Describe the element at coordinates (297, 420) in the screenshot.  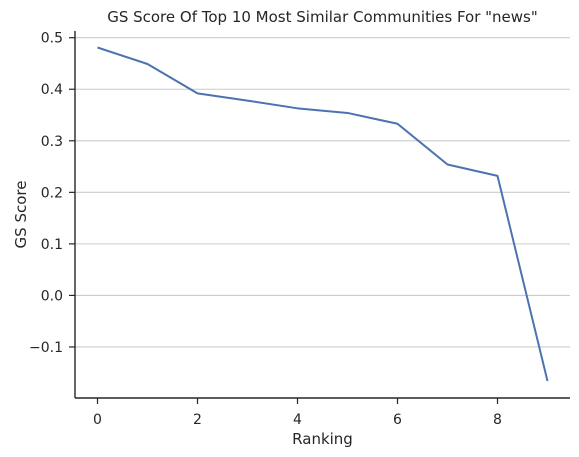
I see `x-tick-label: 4` at that location.